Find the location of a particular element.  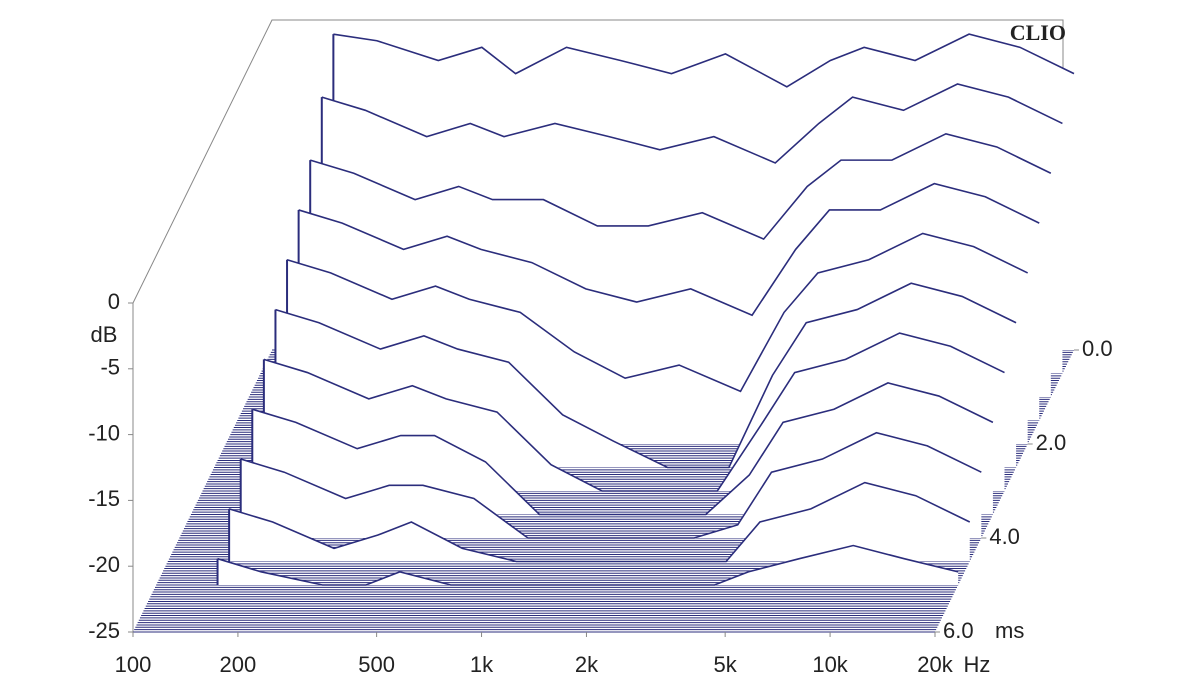

z-tick-label: 0.0 is located at coordinates (1097, 348).